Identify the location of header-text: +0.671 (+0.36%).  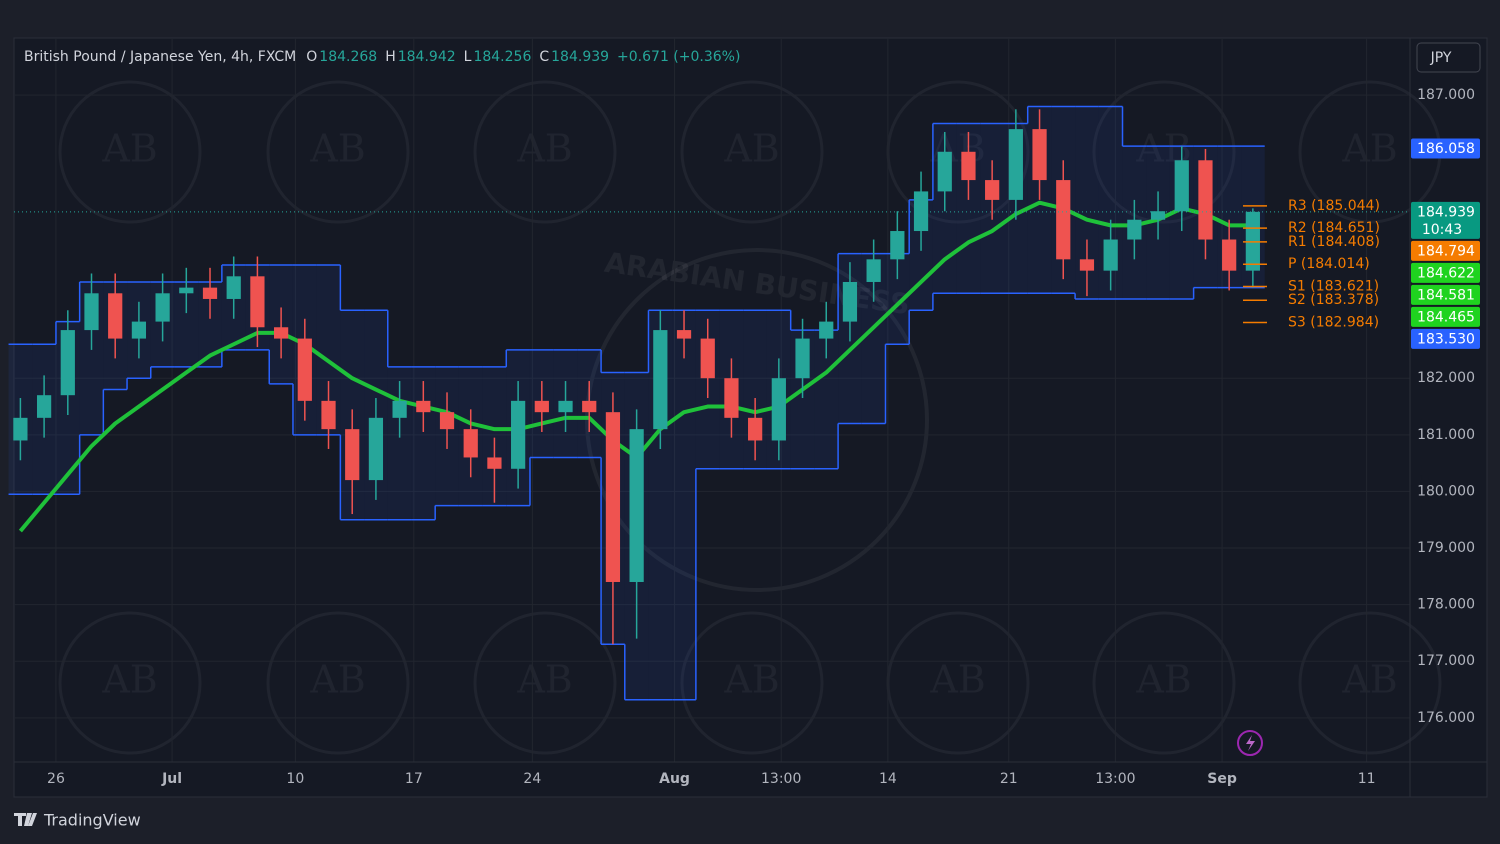
(678, 57).